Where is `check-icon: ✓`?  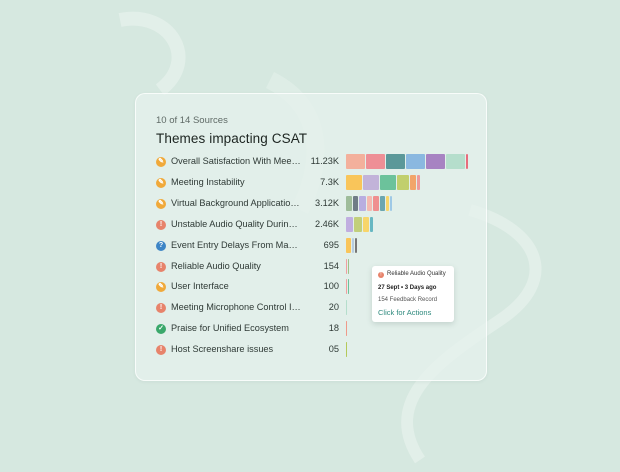
check-icon: ✓ is located at coordinates (161, 329).